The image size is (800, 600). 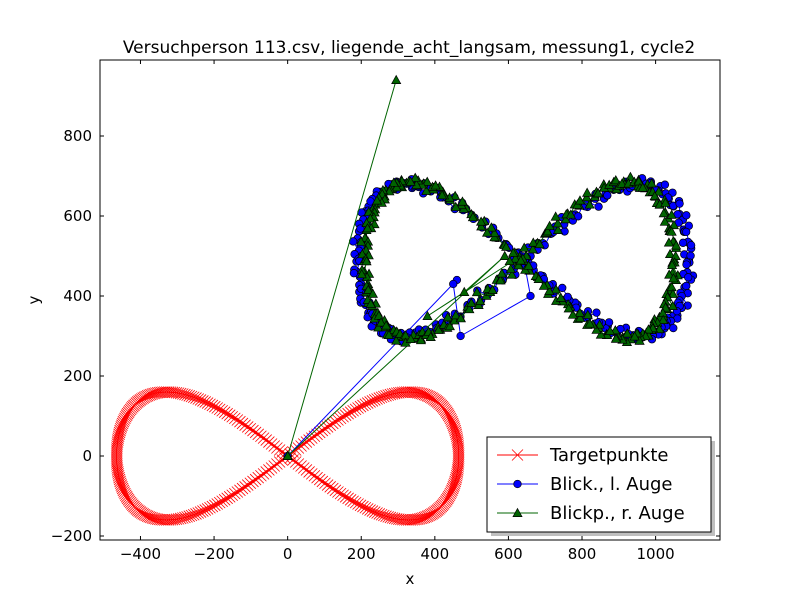 I want to click on y-tick-label: 400, so click(x=77, y=296).